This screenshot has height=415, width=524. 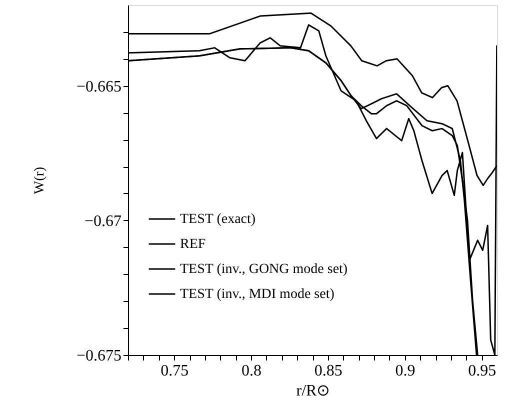 What do you see at coordinates (174, 371) in the screenshot?
I see `x-tick-label: 0.75` at bounding box center [174, 371].